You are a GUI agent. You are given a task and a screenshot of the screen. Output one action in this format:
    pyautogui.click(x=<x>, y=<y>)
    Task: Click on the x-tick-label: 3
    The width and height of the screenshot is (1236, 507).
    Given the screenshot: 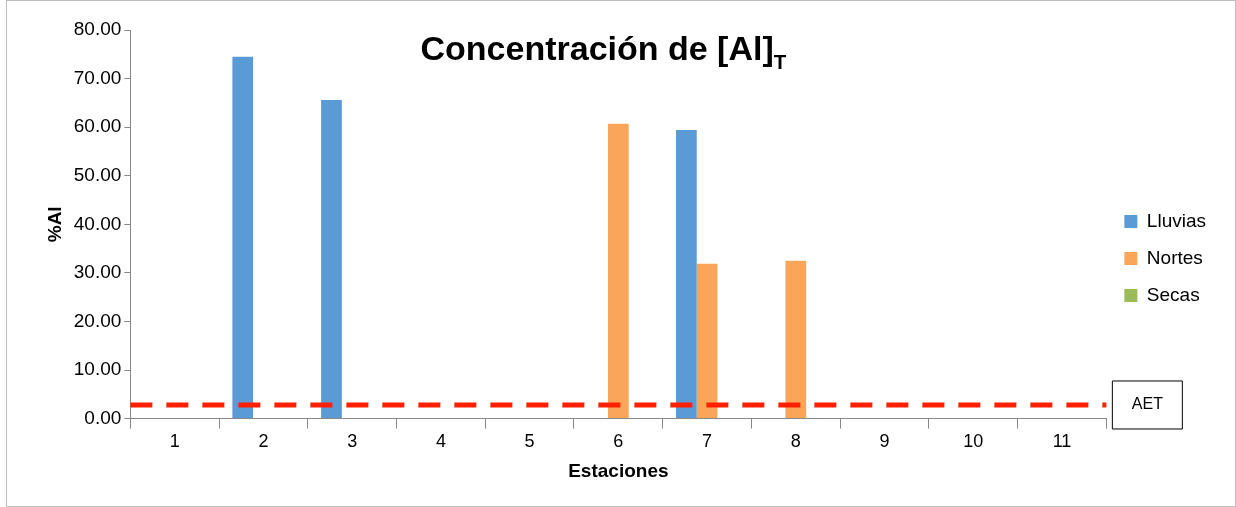 What is the action you would take?
    pyautogui.click(x=352, y=441)
    